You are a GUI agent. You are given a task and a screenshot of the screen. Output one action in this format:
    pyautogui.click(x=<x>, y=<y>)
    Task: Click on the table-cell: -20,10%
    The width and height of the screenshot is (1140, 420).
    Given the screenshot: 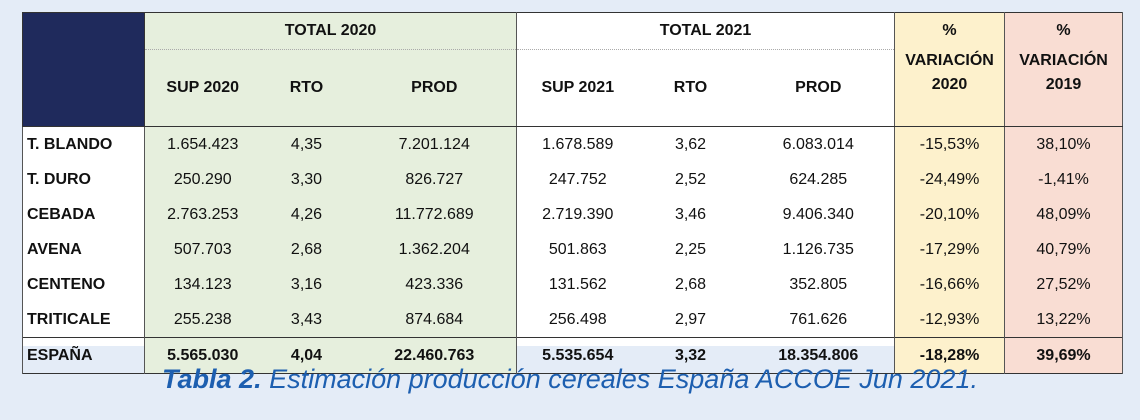 What is the action you would take?
    pyautogui.click(x=950, y=214)
    